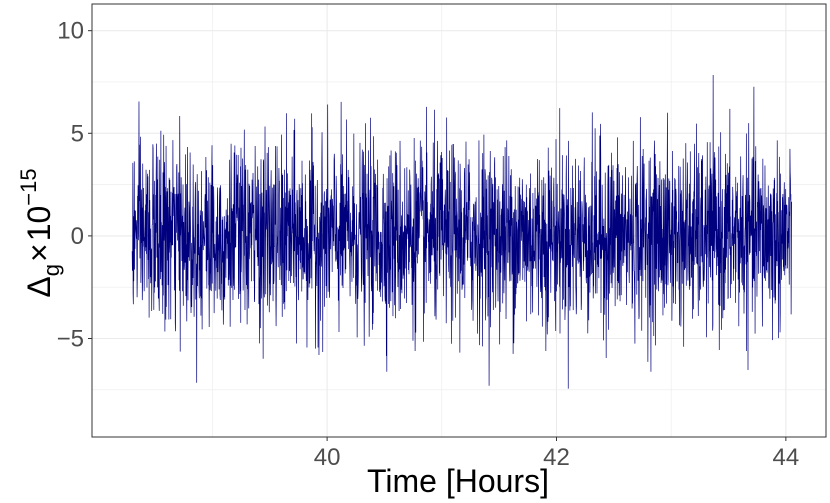 The image size is (830, 503). I want to click on y-axis-title: Δg ×10−15, so click(40, 232).